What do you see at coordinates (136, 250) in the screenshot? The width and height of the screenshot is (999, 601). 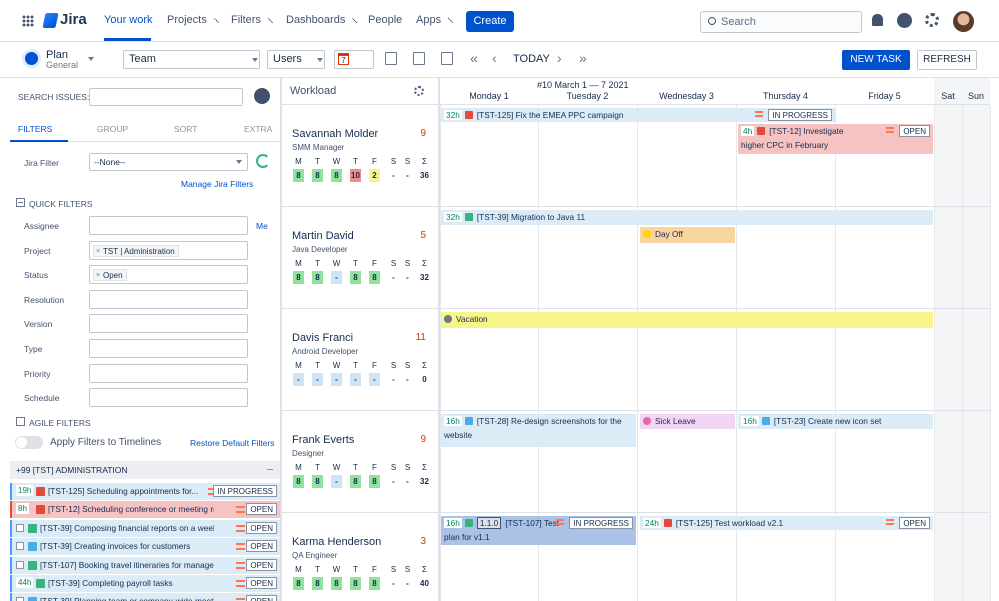 I see `filter-chip: TST | Administration ×` at bounding box center [136, 250].